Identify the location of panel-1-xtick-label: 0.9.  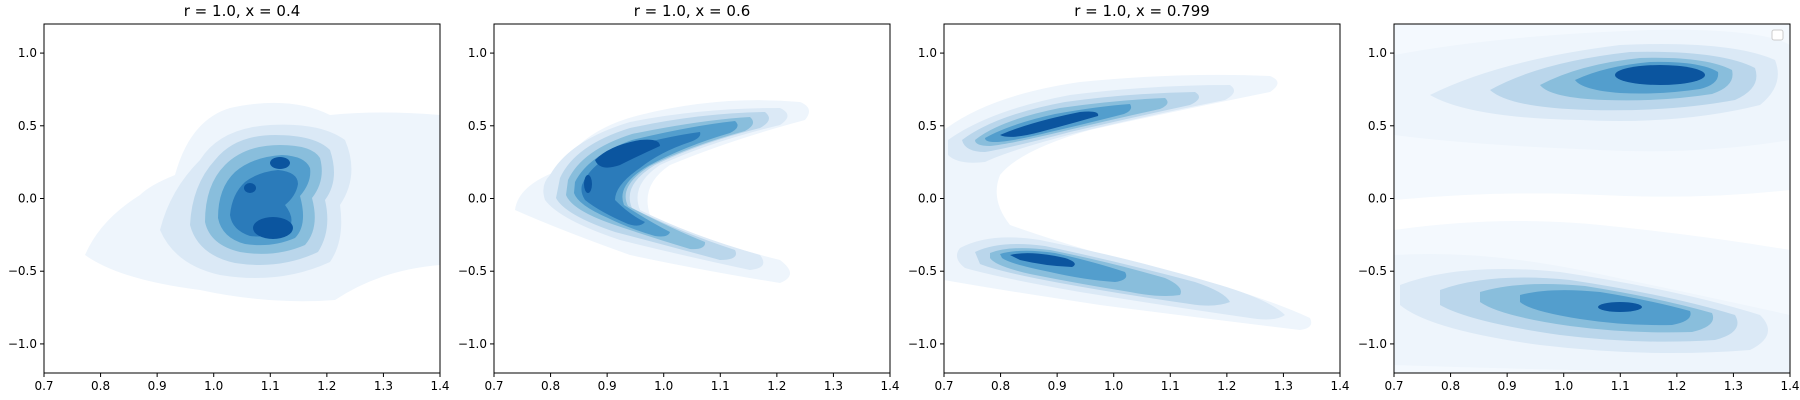
(157, 386).